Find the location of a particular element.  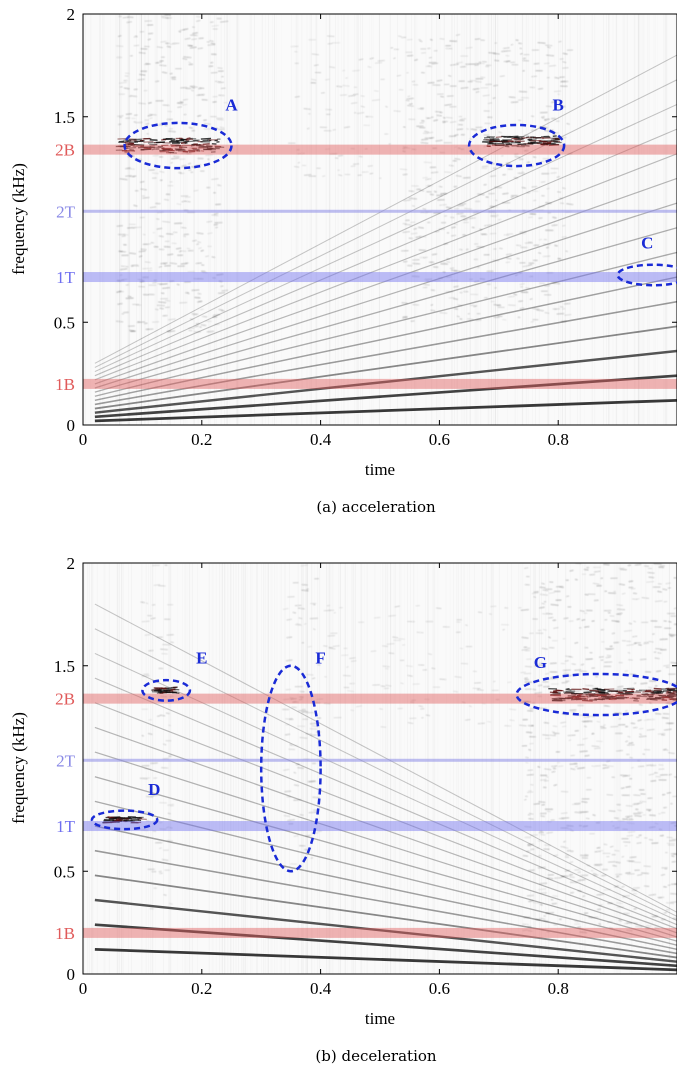

reference-line-labels: 2B 2T 1T 1B is located at coordinates (65, 816).